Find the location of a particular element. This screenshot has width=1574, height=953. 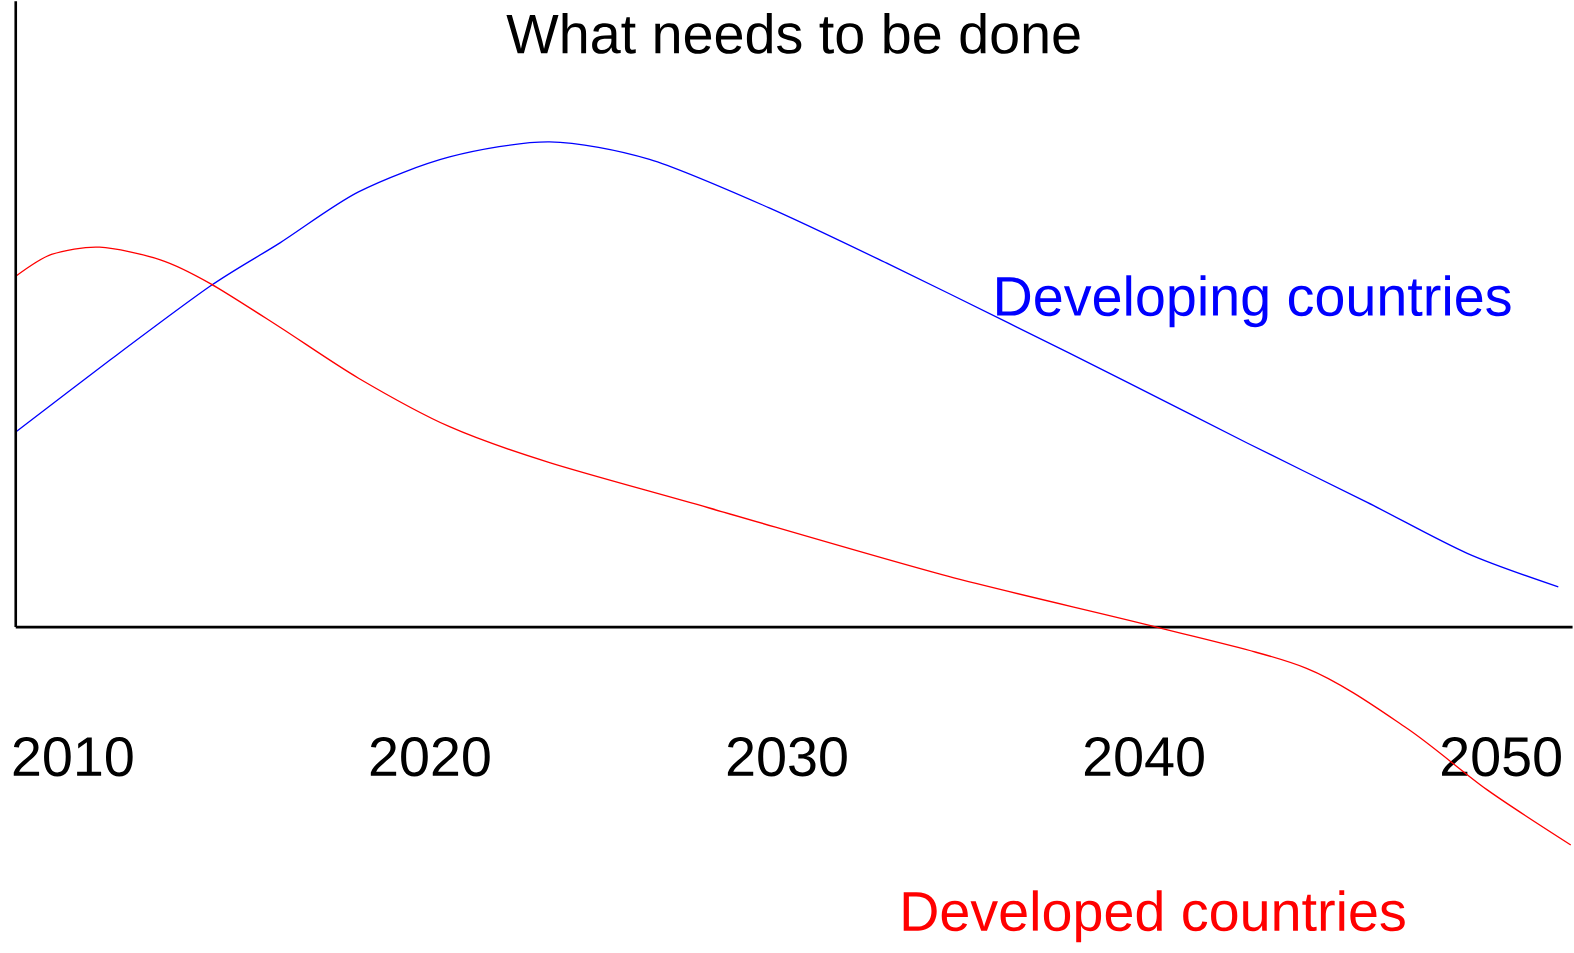

series-label: Developing countries is located at coordinates (1254, 301).